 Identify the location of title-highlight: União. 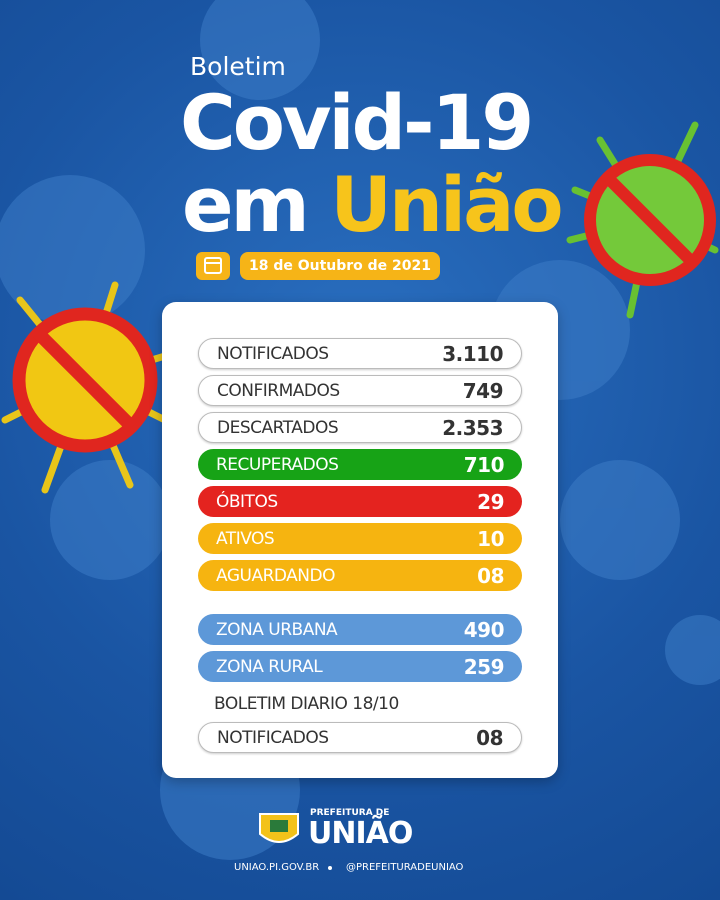
(446, 204).